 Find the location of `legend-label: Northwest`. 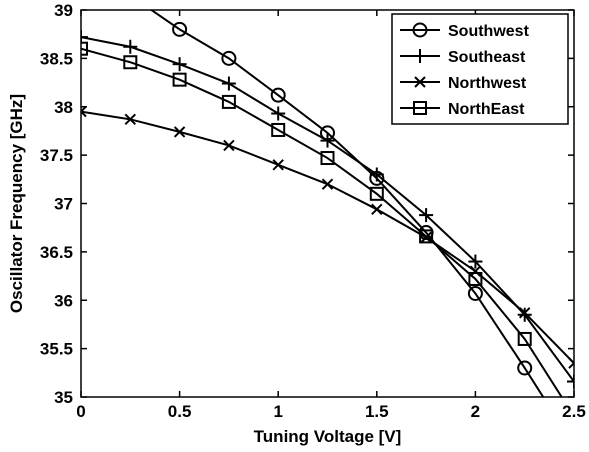

legend-label: Northwest is located at coordinates (487, 83).